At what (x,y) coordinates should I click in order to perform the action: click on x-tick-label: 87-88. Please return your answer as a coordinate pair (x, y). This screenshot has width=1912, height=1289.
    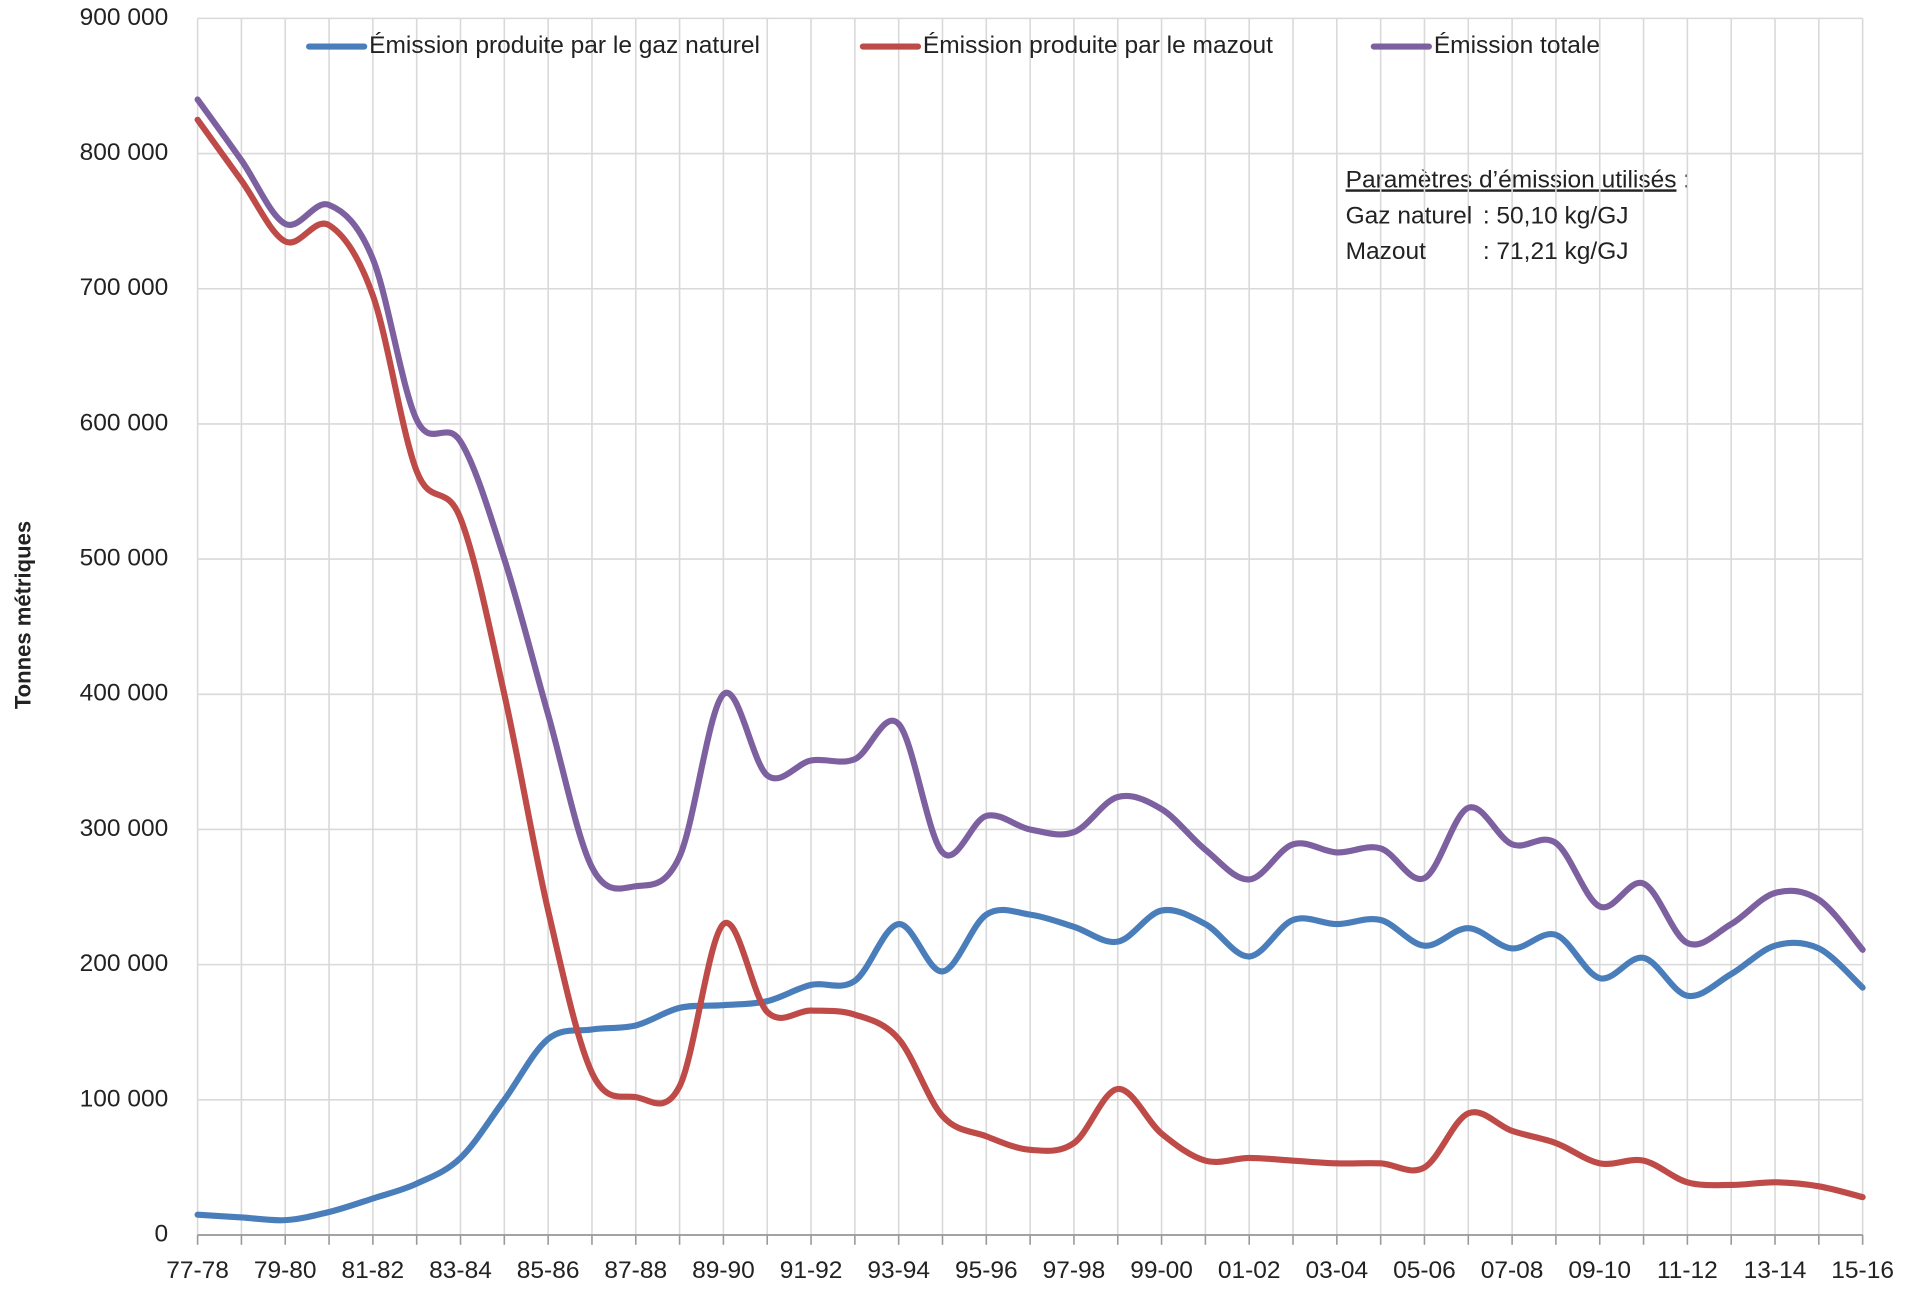
    Looking at the image, I should click on (635, 1270).